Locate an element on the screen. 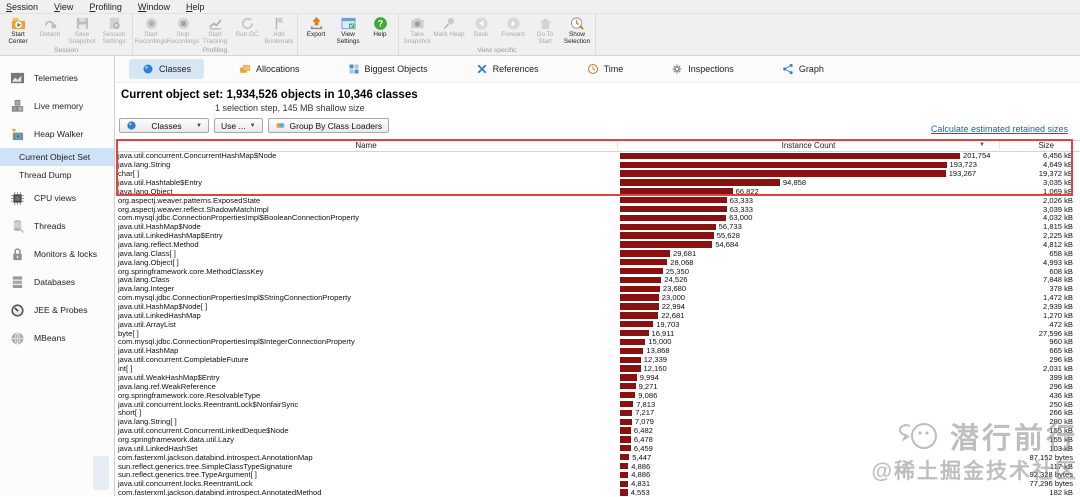 This screenshot has width=1080, height=497. table-row: java.lang.Integer 23,680 378 kB is located at coordinates (597, 288).